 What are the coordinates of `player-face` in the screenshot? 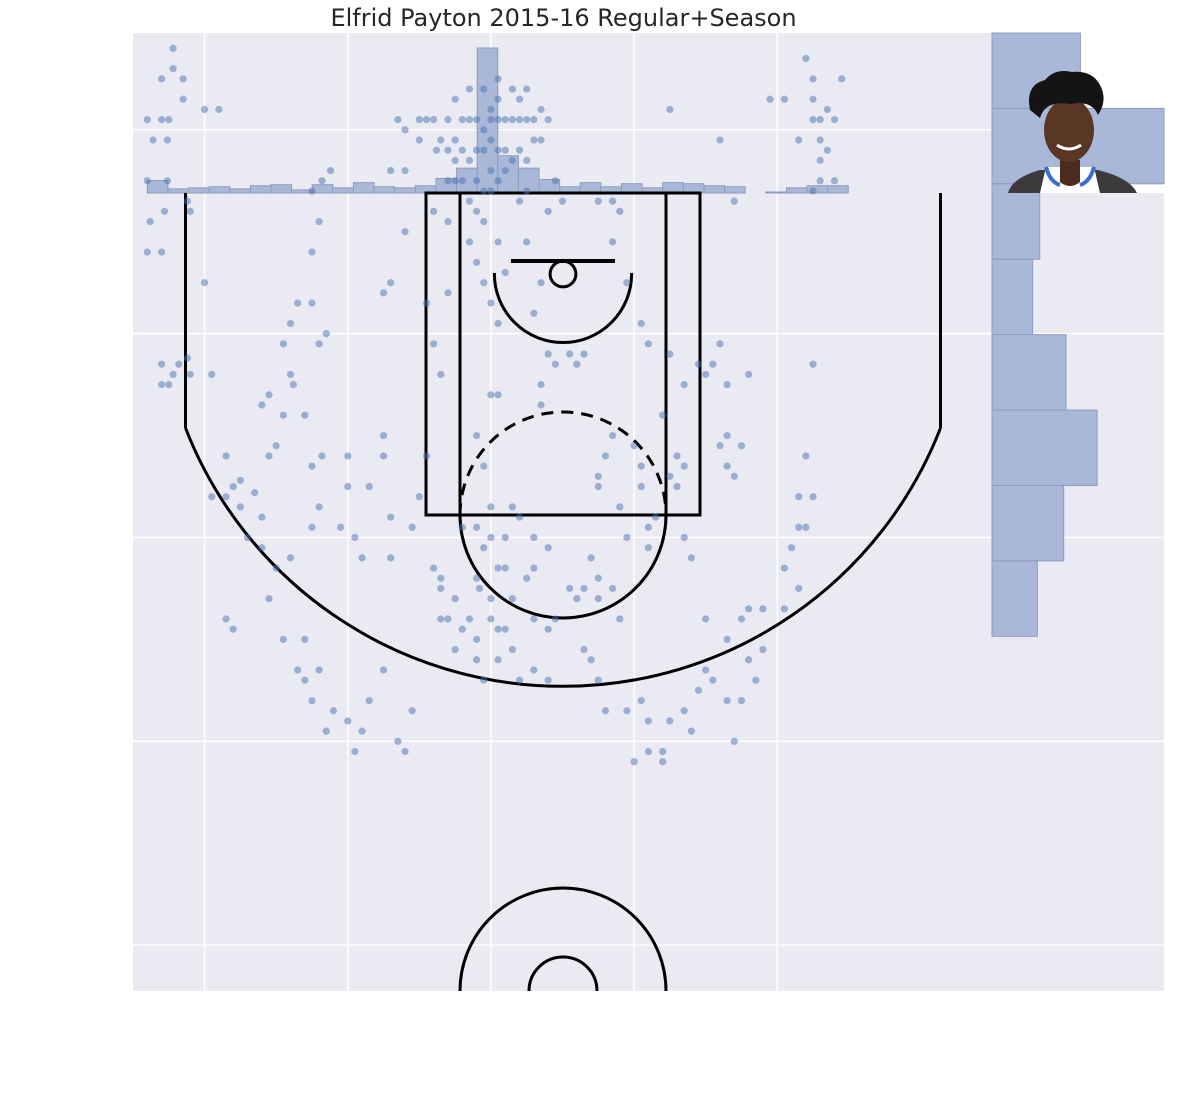 It's located at (1069, 130).